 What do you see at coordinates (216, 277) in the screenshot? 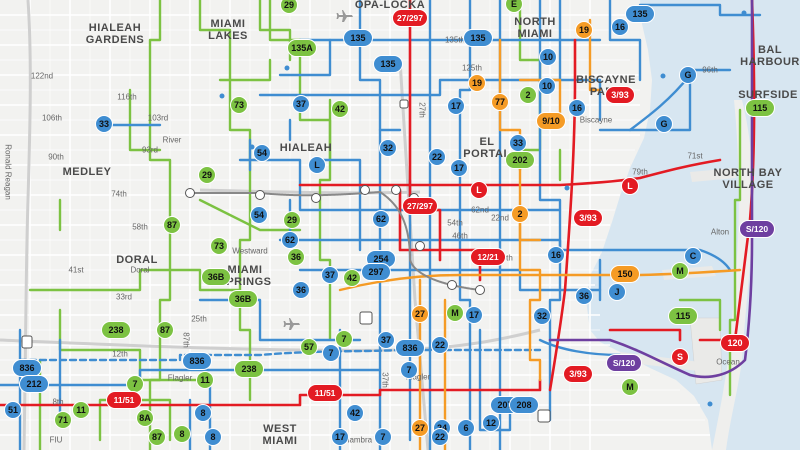
I see `route-badge-r36B1: 36B` at bounding box center [216, 277].